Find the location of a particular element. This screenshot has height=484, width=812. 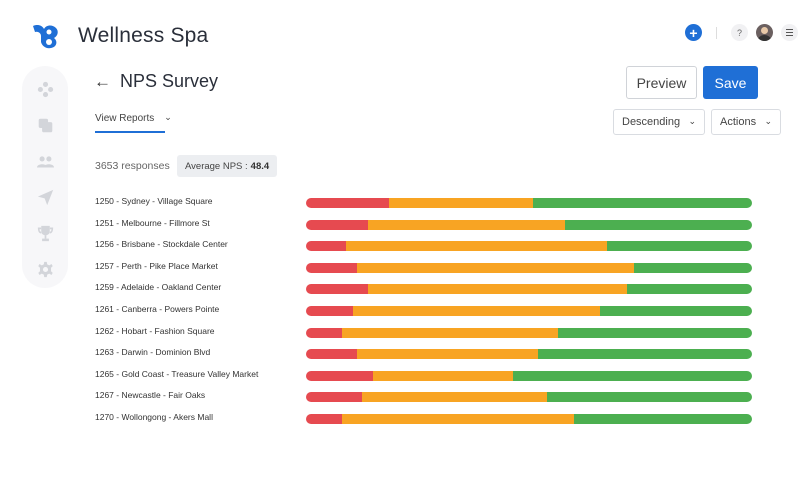

sidebar-item-integrations is located at coordinates (45, 89).